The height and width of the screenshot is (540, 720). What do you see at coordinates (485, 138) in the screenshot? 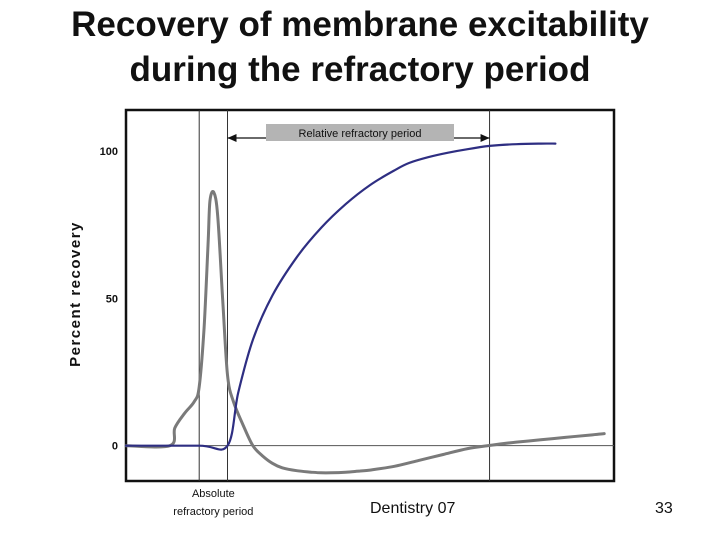
I see `relative-period-arrowhead-right` at bounding box center [485, 138].